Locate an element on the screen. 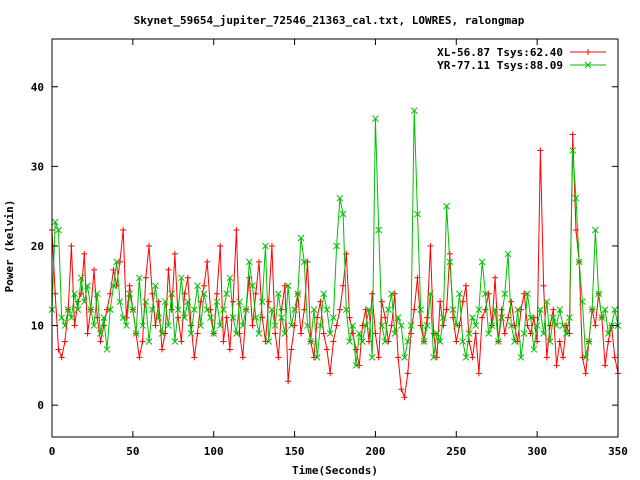 The image size is (640, 480). x-tick-label: 300 is located at coordinates (537, 451).